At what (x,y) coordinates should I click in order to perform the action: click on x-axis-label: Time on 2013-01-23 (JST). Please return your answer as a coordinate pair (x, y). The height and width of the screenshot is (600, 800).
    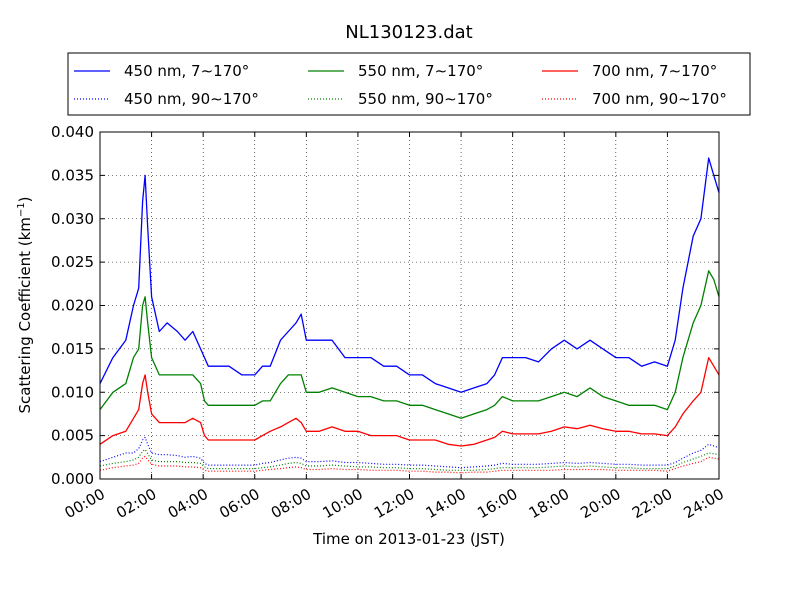
    Looking at the image, I should click on (408, 539).